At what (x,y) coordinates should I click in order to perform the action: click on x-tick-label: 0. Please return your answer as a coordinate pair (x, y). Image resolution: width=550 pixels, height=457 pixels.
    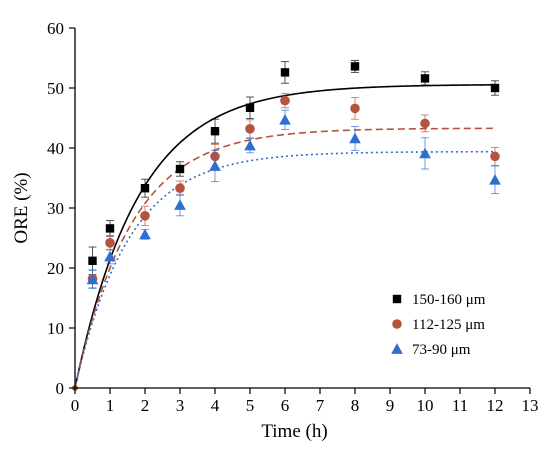
    Looking at the image, I should click on (75, 405).